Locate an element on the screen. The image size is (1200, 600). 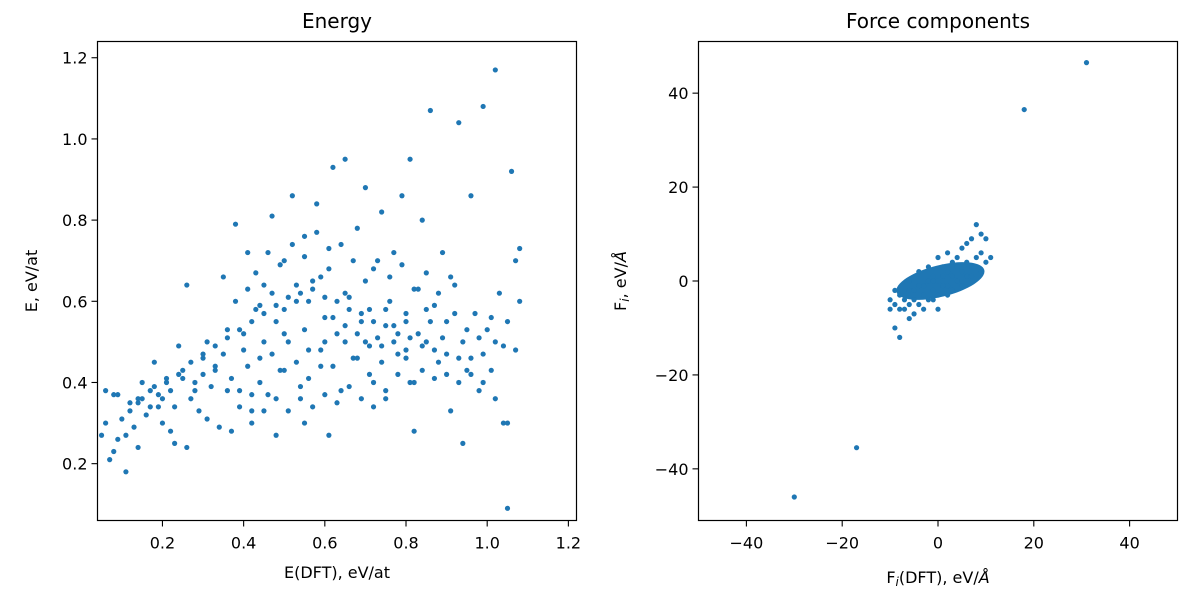
energy-x-ticks: 0.2 0.4 0.6 0.8 1.0 1.2 is located at coordinates (365, 536).